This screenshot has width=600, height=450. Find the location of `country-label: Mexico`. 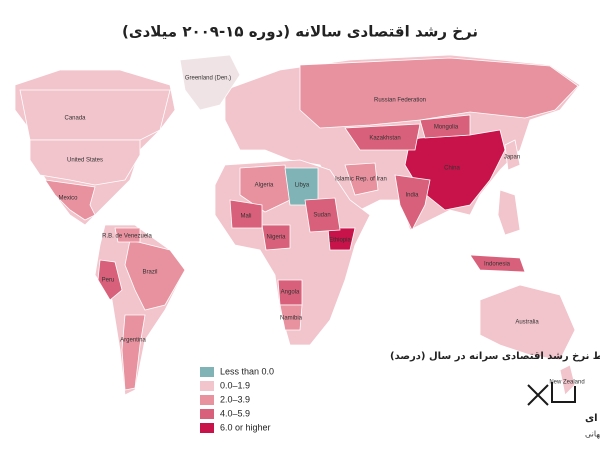

country-label: Mexico is located at coordinates (68, 199).